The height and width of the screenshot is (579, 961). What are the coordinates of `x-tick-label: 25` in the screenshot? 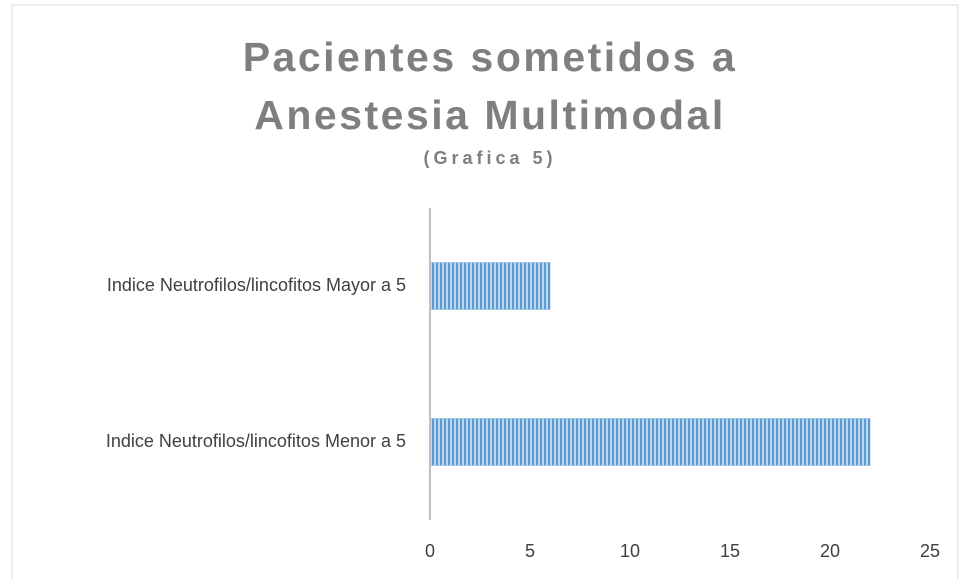 It's located at (930, 551).